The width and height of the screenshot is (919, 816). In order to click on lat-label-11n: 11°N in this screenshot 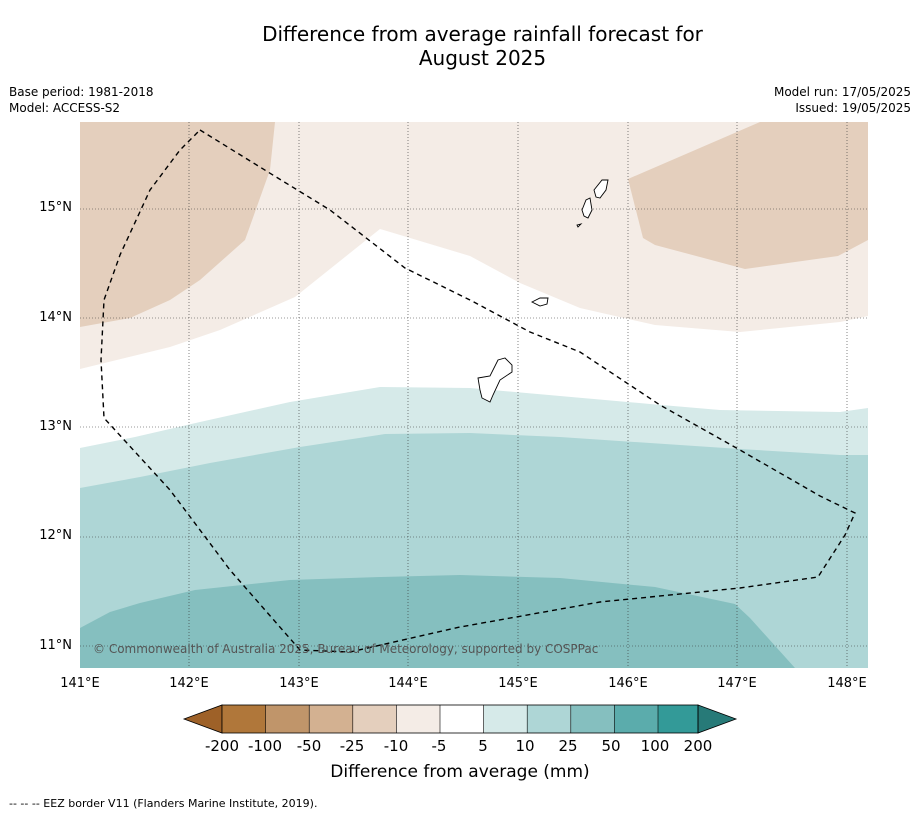, I will do `click(55, 645)`.